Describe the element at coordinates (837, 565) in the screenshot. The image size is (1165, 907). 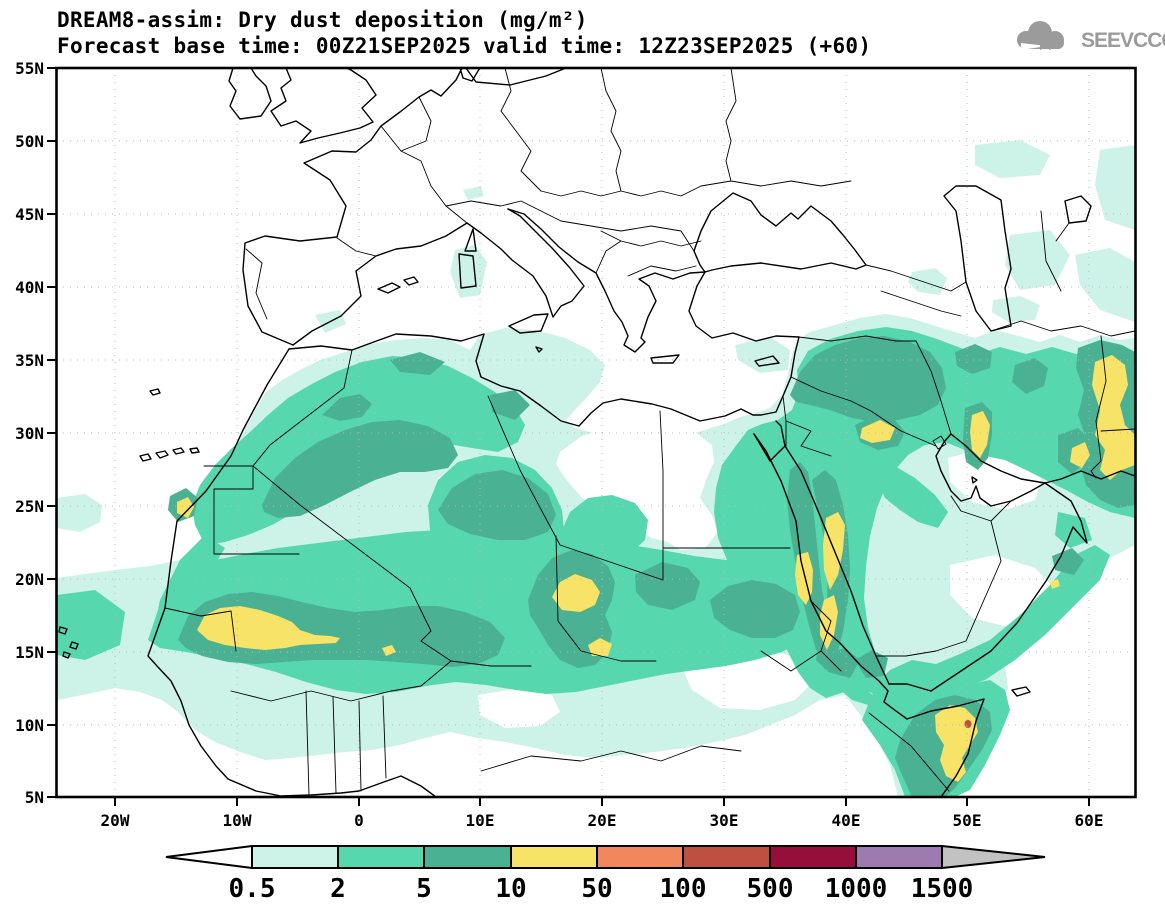
I see `red-sea-east-coast` at that location.